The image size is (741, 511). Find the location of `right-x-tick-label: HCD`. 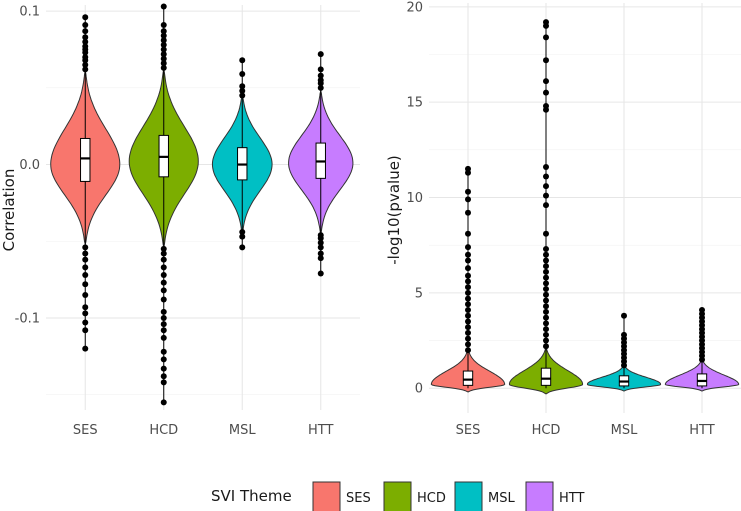

right-x-tick-label: HCD is located at coordinates (546, 430).